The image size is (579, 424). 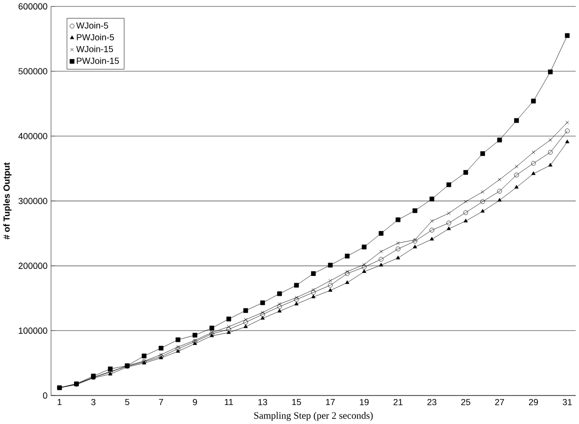 I want to click on y-tick-label: 500000, so click(x=33, y=71).